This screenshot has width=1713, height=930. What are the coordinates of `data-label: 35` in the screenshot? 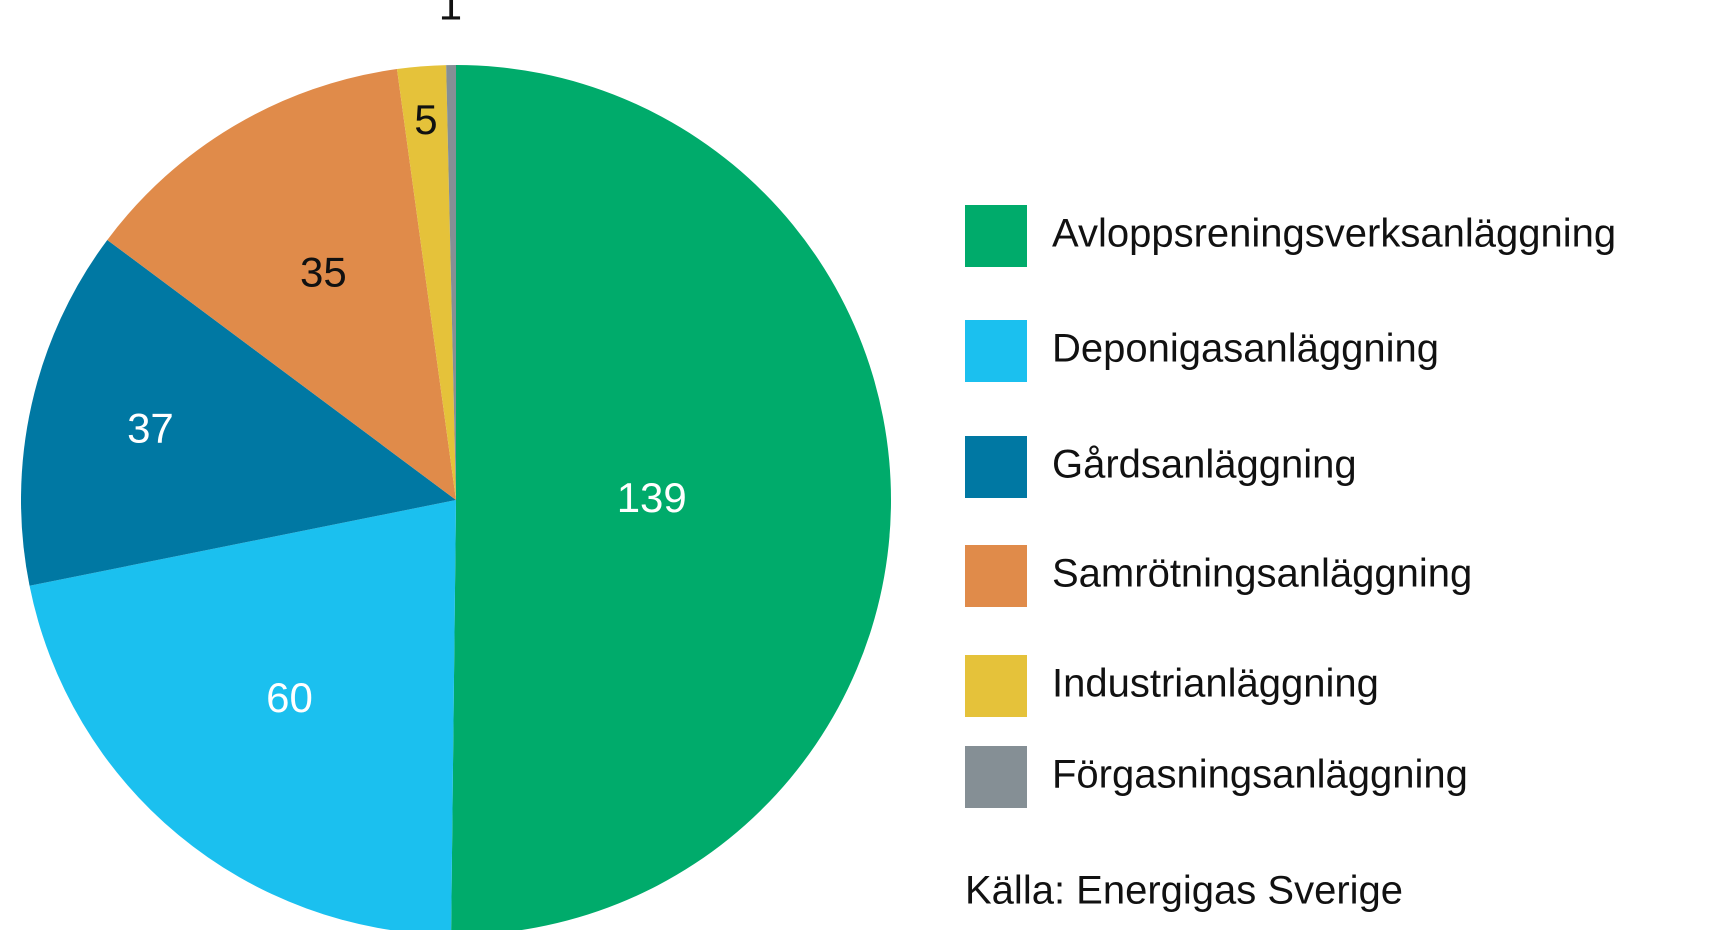 It's located at (323, 271).